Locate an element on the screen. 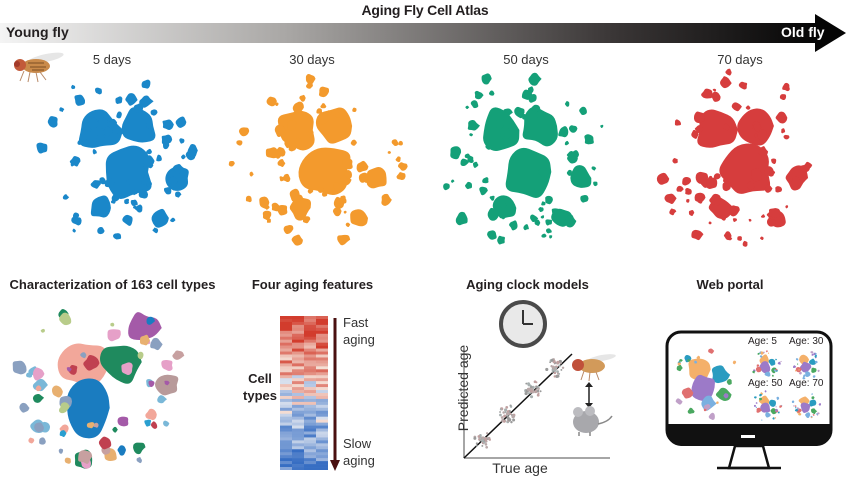  predicted-age-label: Predicted age is located at coordinates (463, 388).